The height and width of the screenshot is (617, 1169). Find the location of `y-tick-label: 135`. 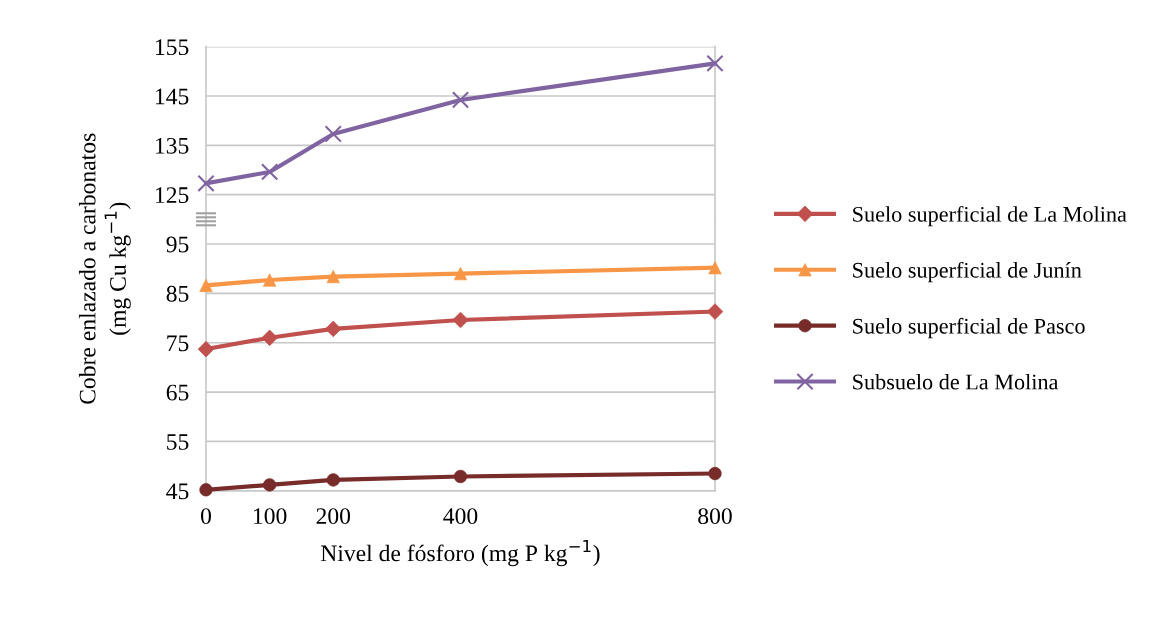

y-tick-label: 135 is located at coordinates (172, 145).